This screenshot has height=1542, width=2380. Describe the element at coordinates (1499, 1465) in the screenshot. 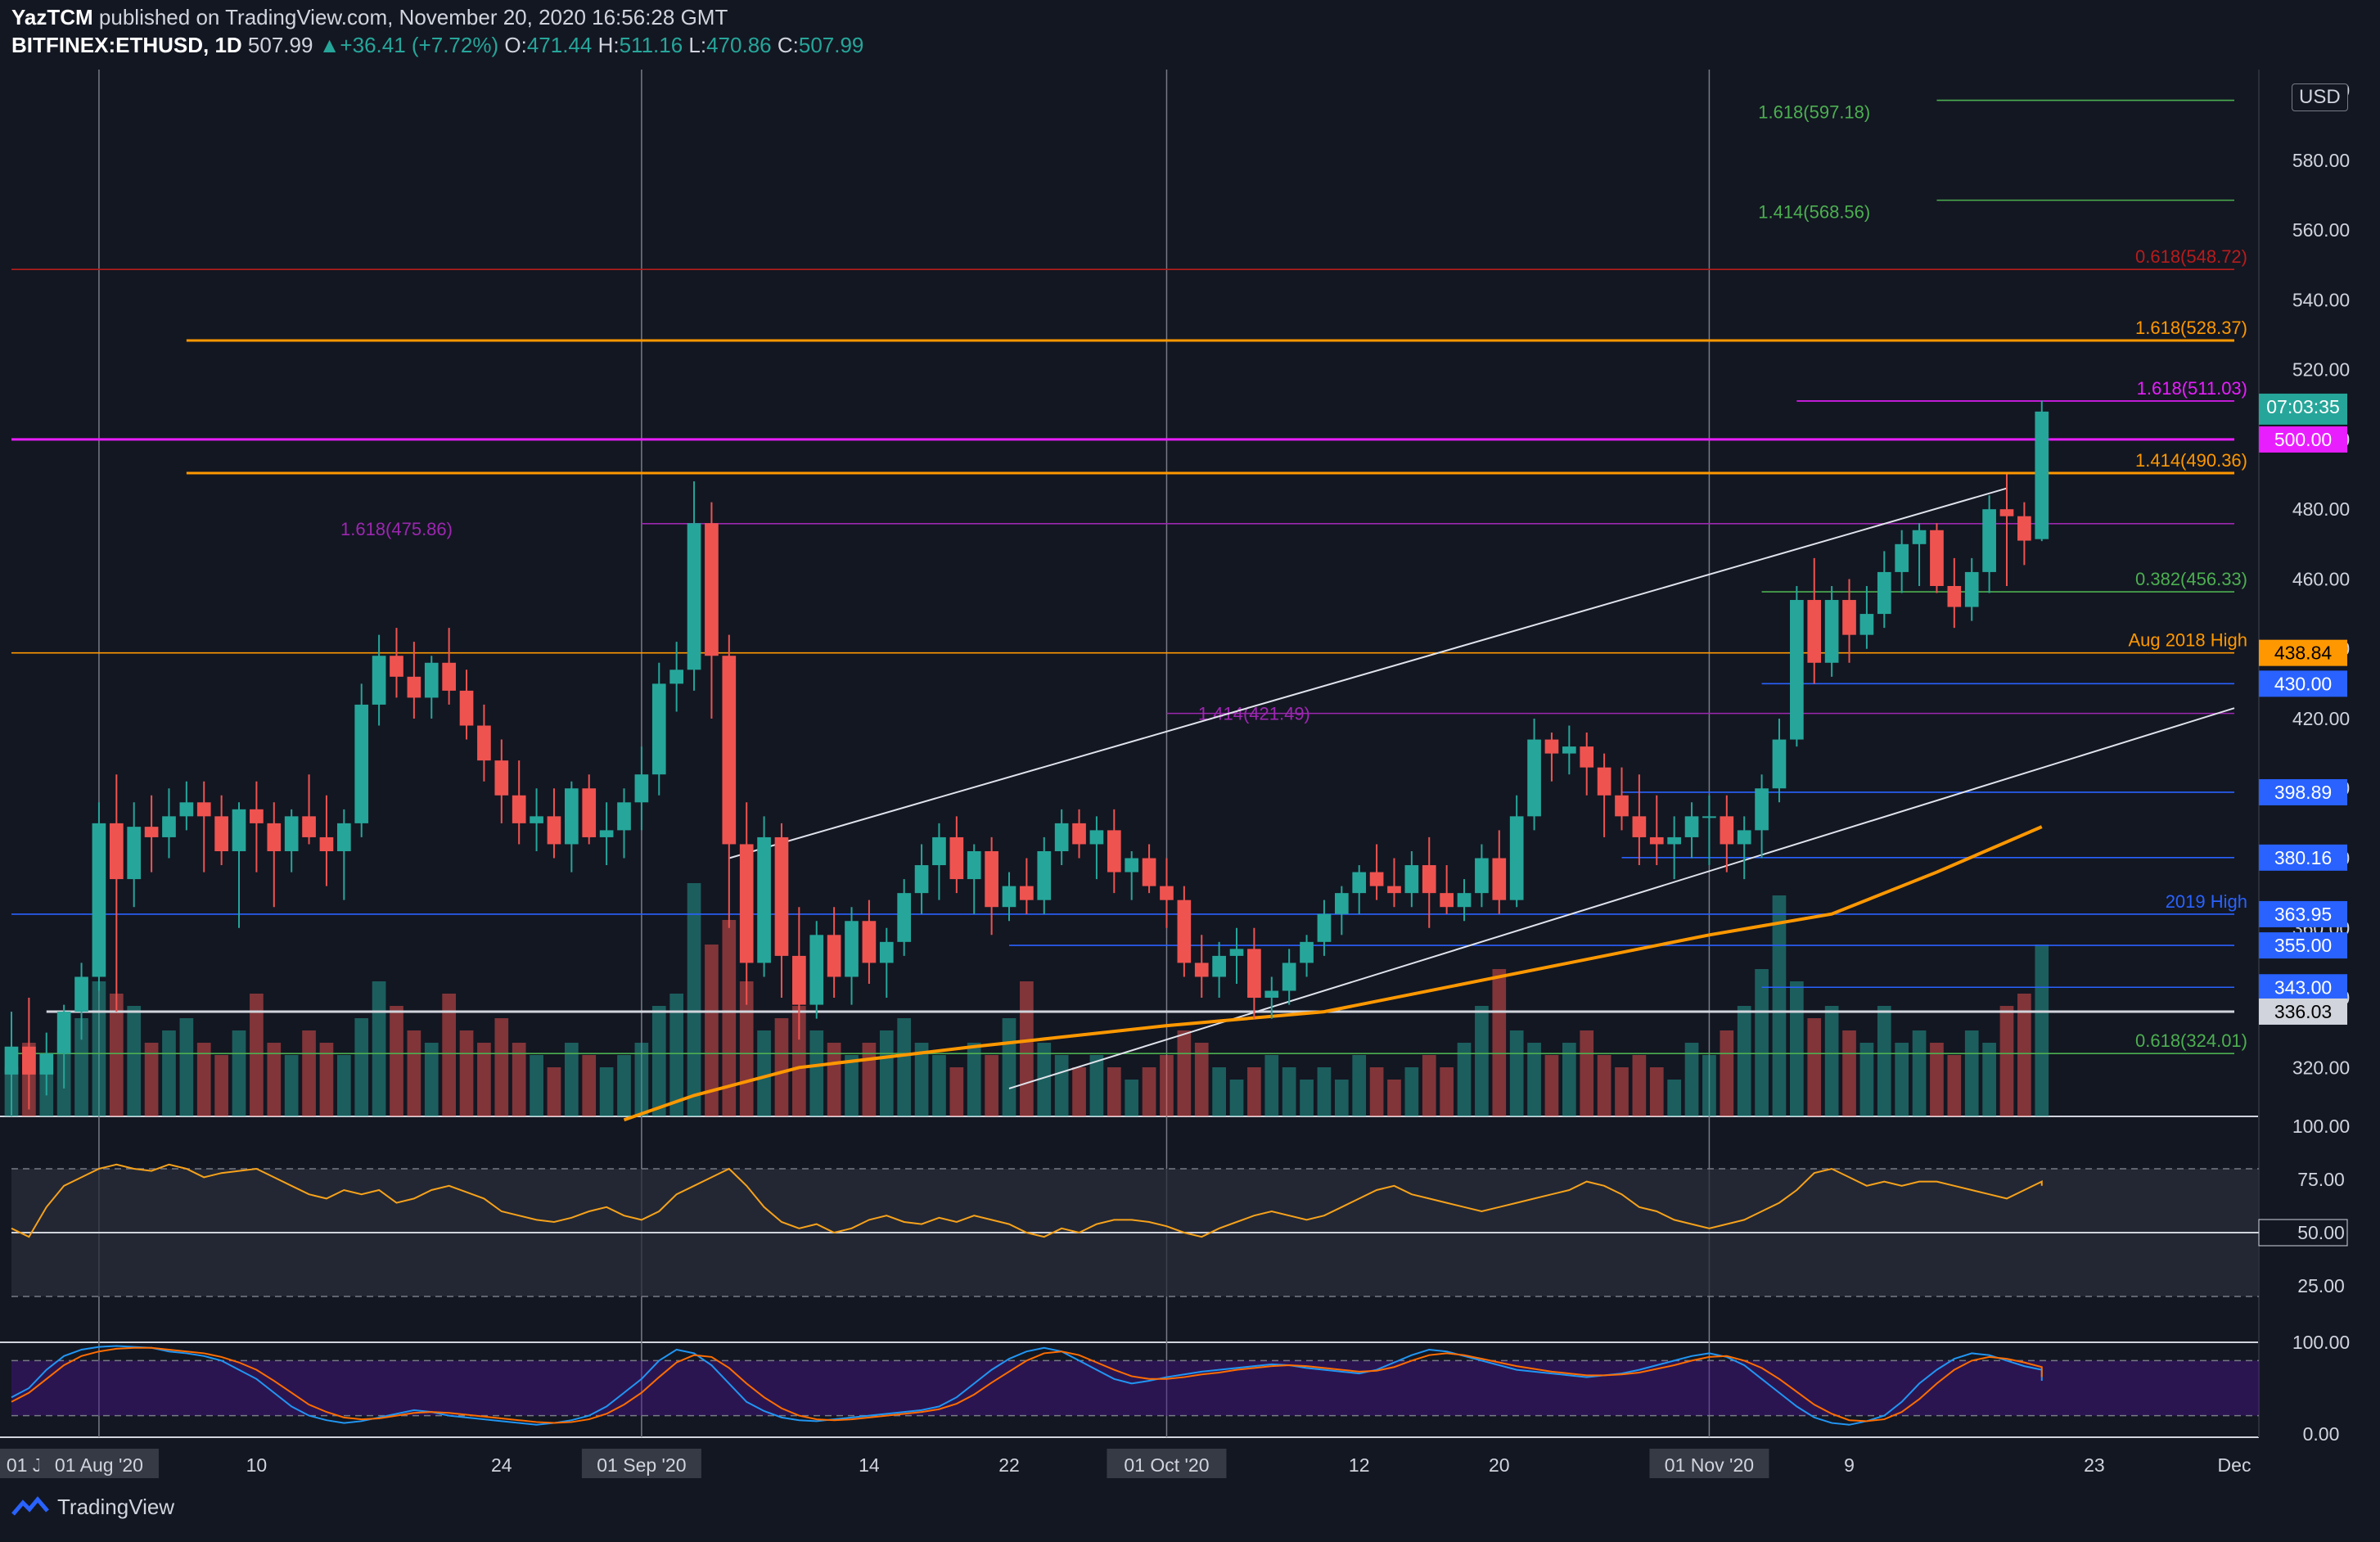

I see `date-tick-label: 20` at that location.